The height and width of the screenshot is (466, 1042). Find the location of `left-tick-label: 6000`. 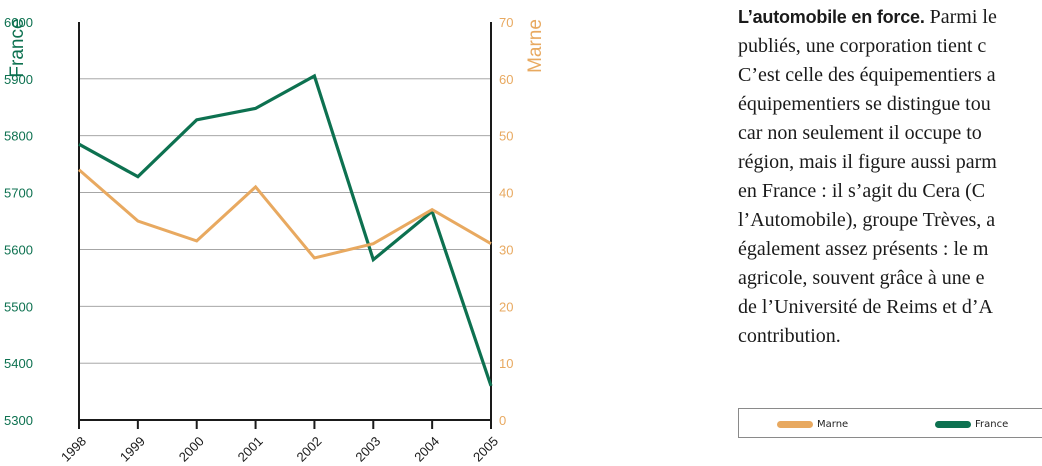

left-tick-label: 6000 is located at coordinates (18, 22).